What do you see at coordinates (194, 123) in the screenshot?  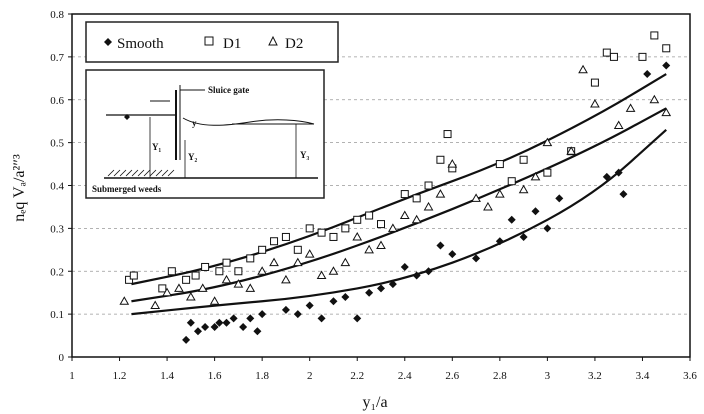 I see `inset-y-label: y` at bounding box center [194, 123].